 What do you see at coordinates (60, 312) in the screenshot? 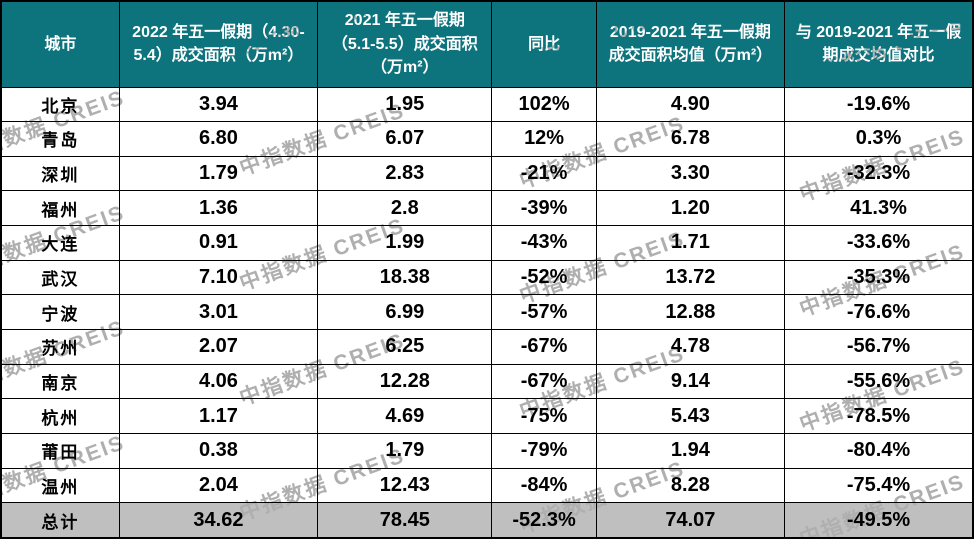
I see `city-cell: 宁波` at bounding box center [60, 312].